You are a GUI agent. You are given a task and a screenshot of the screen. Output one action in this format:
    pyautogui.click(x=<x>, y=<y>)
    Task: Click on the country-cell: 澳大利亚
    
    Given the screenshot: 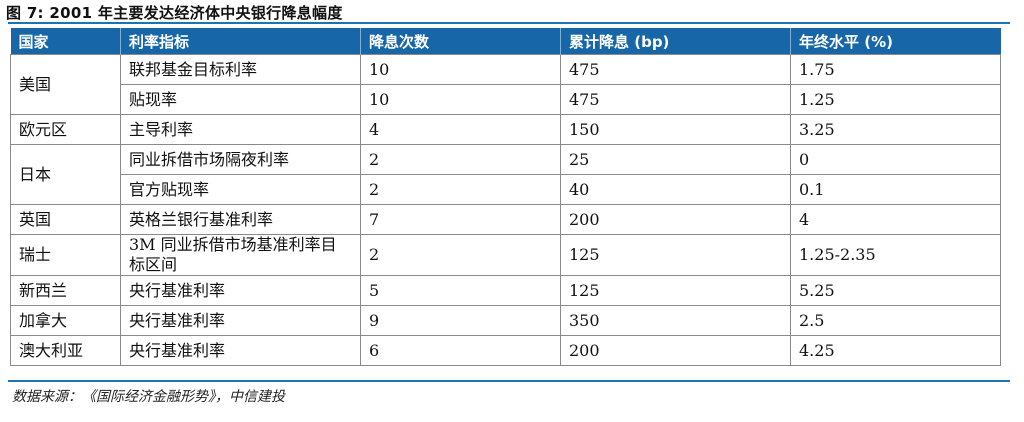 What is the action you would take?
    pyautogui.click(x=65, y=350)
    